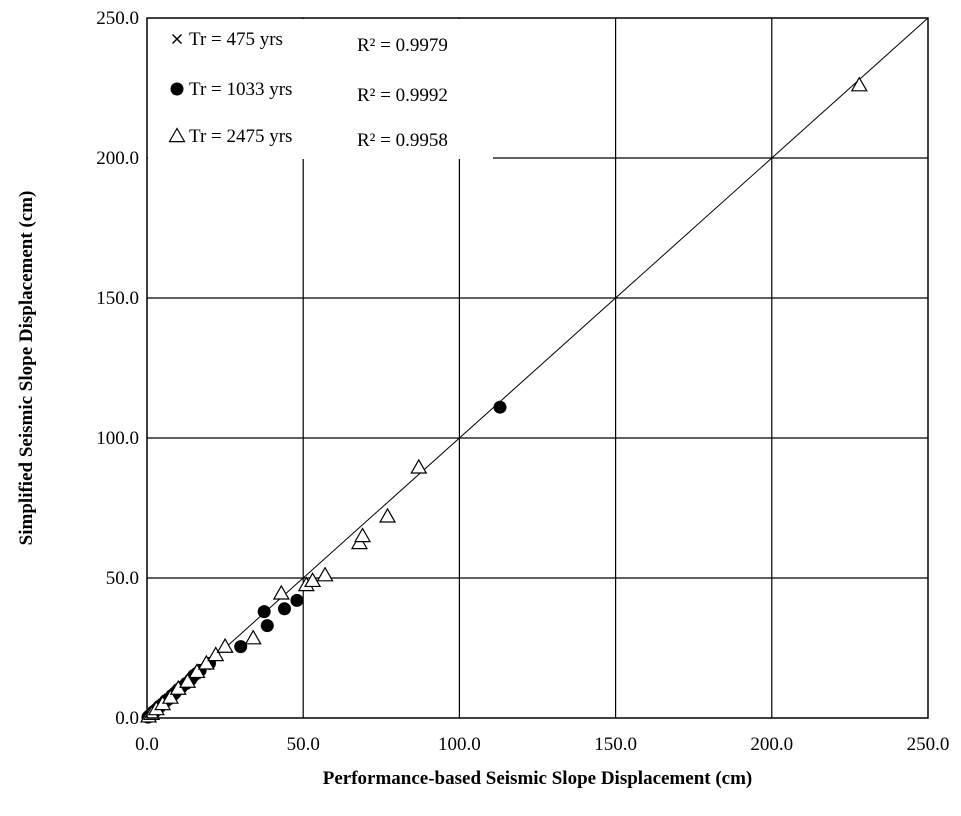 This screenshot has width=961, height=816. I want to click on x-tick-label: 100.0, so click(459, 744).